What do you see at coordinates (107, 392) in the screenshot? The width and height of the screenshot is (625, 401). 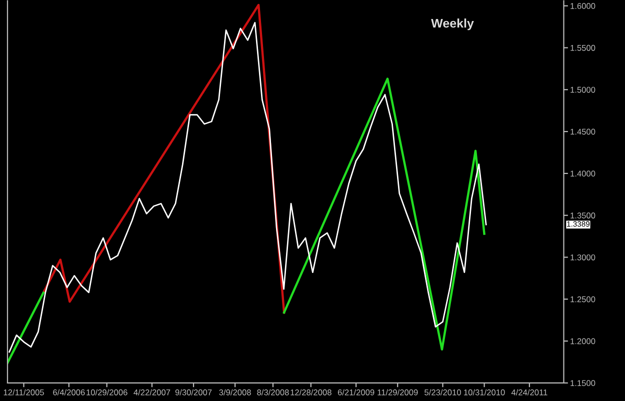 I see `x-tick-label: 10/29/2006` at bounding box center [107, 392].